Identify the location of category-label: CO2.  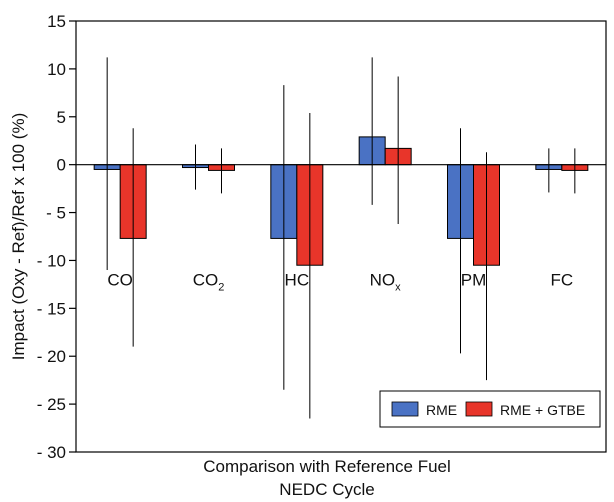
(209, 282).